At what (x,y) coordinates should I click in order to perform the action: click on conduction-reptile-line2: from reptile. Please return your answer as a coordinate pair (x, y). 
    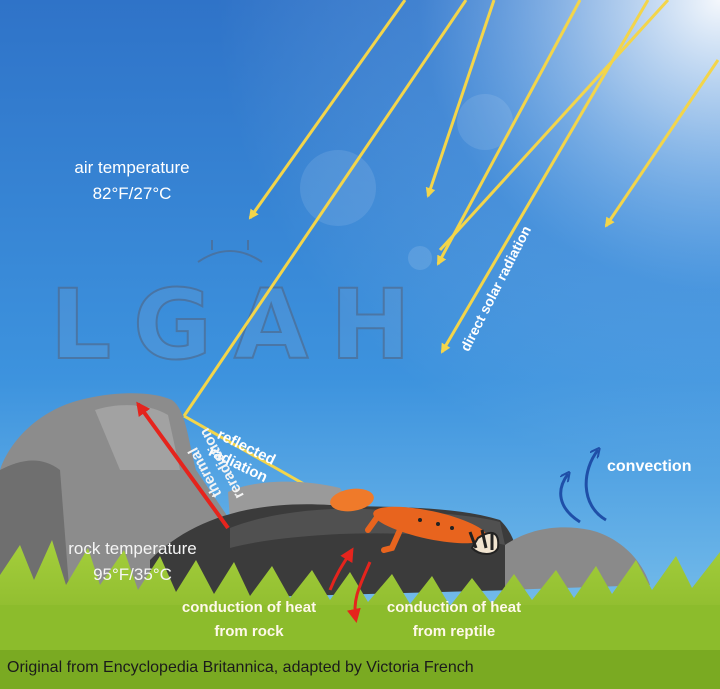
    Looking at the image, I should click on (454, 631).